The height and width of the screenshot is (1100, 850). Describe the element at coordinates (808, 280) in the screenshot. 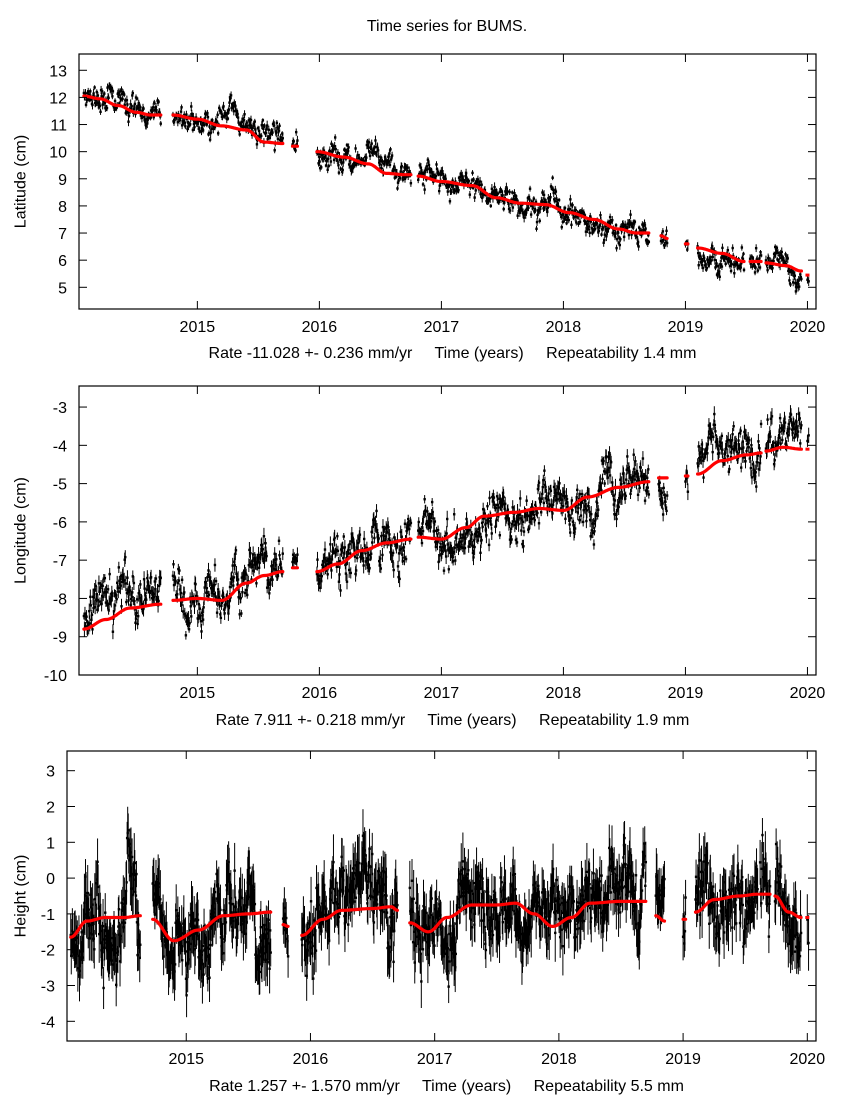

I see `latitude-data-segment` at that location.